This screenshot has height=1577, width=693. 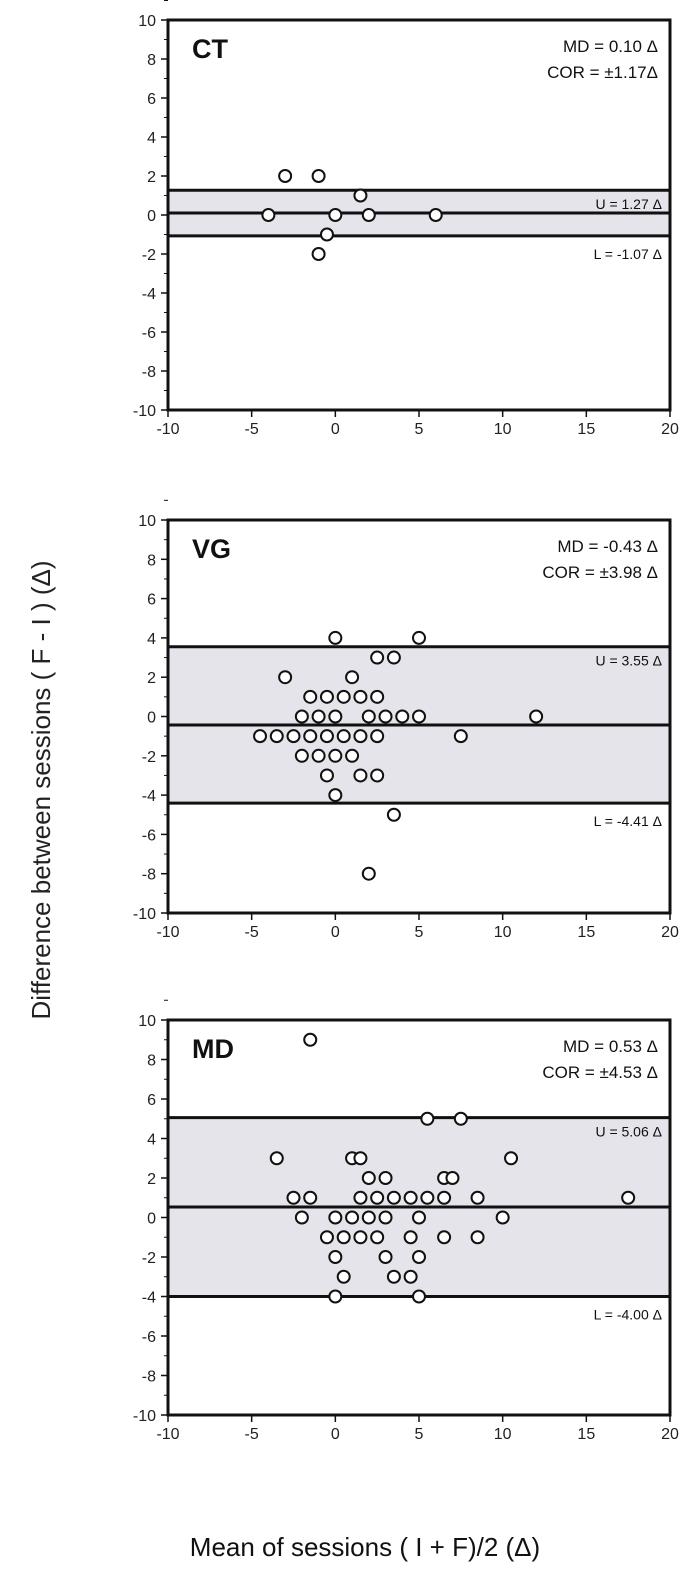 I want to click on x-tick-label: -10, so click(x=167, y=1434).